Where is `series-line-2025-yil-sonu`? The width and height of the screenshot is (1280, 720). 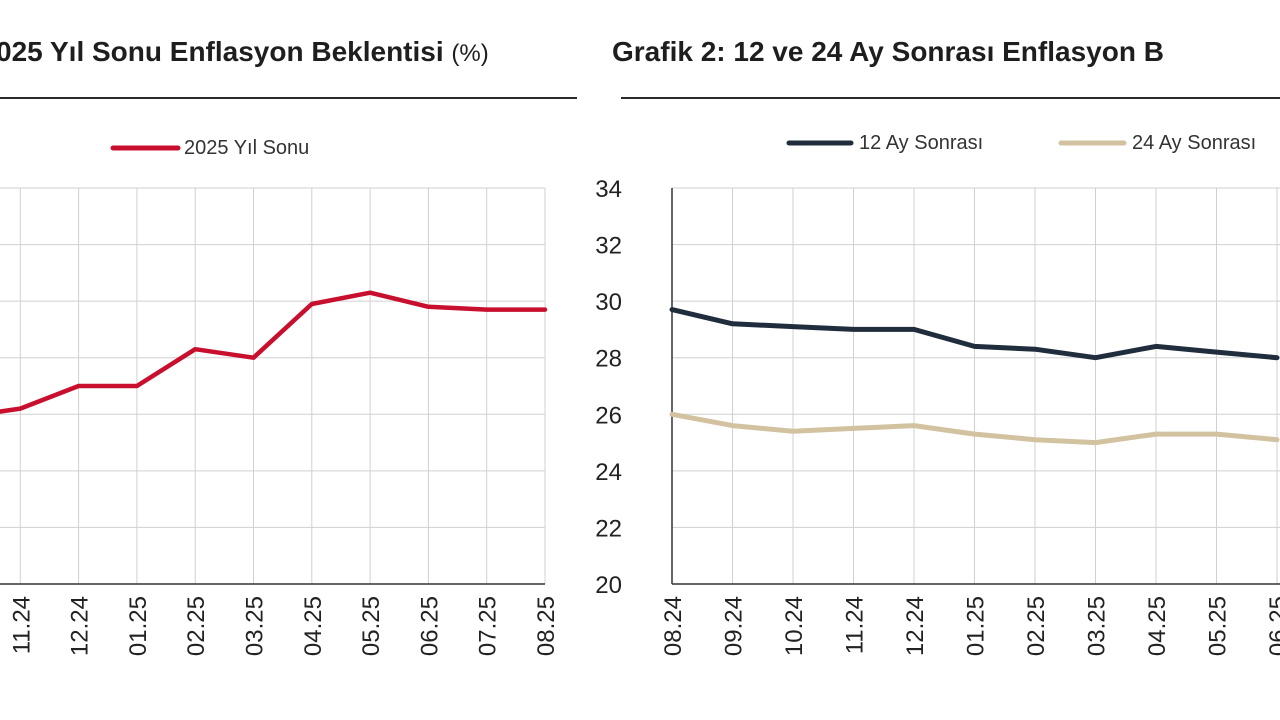 series-line-2025-yil-sonu is located at coordinates (274, 352).